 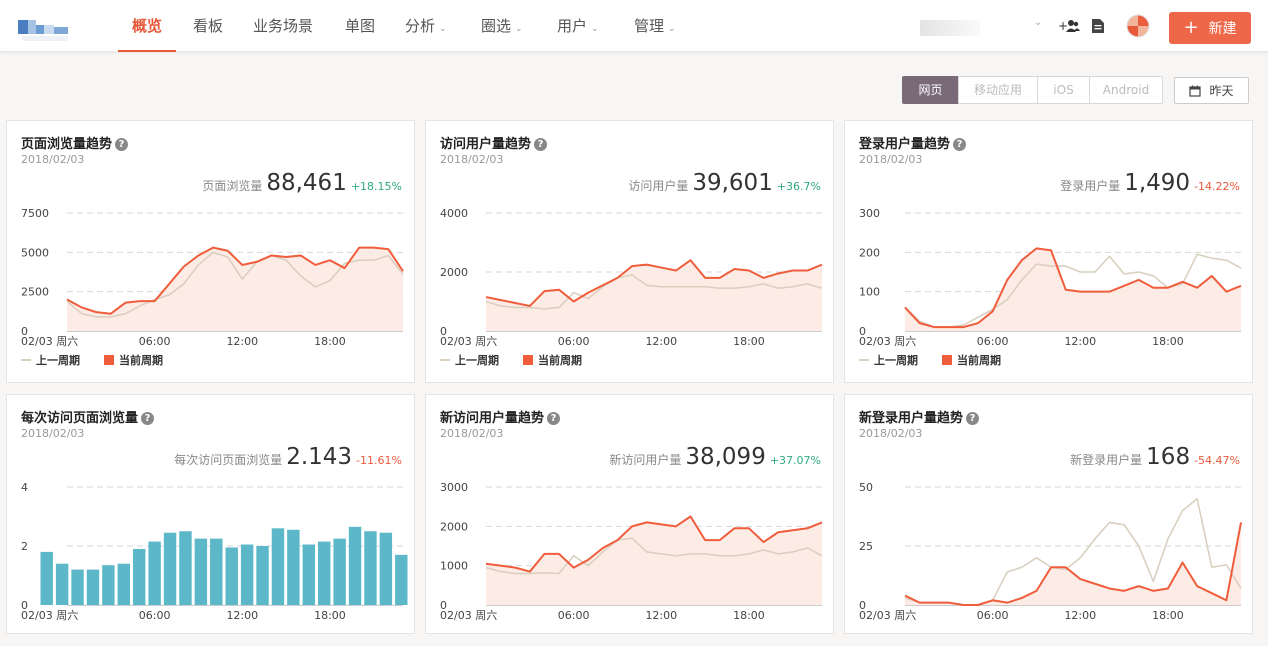 What do you see at coordinates (208, 26) in the screenshot?
I see `nav-board: 看板` at bounding box center [208, 26].